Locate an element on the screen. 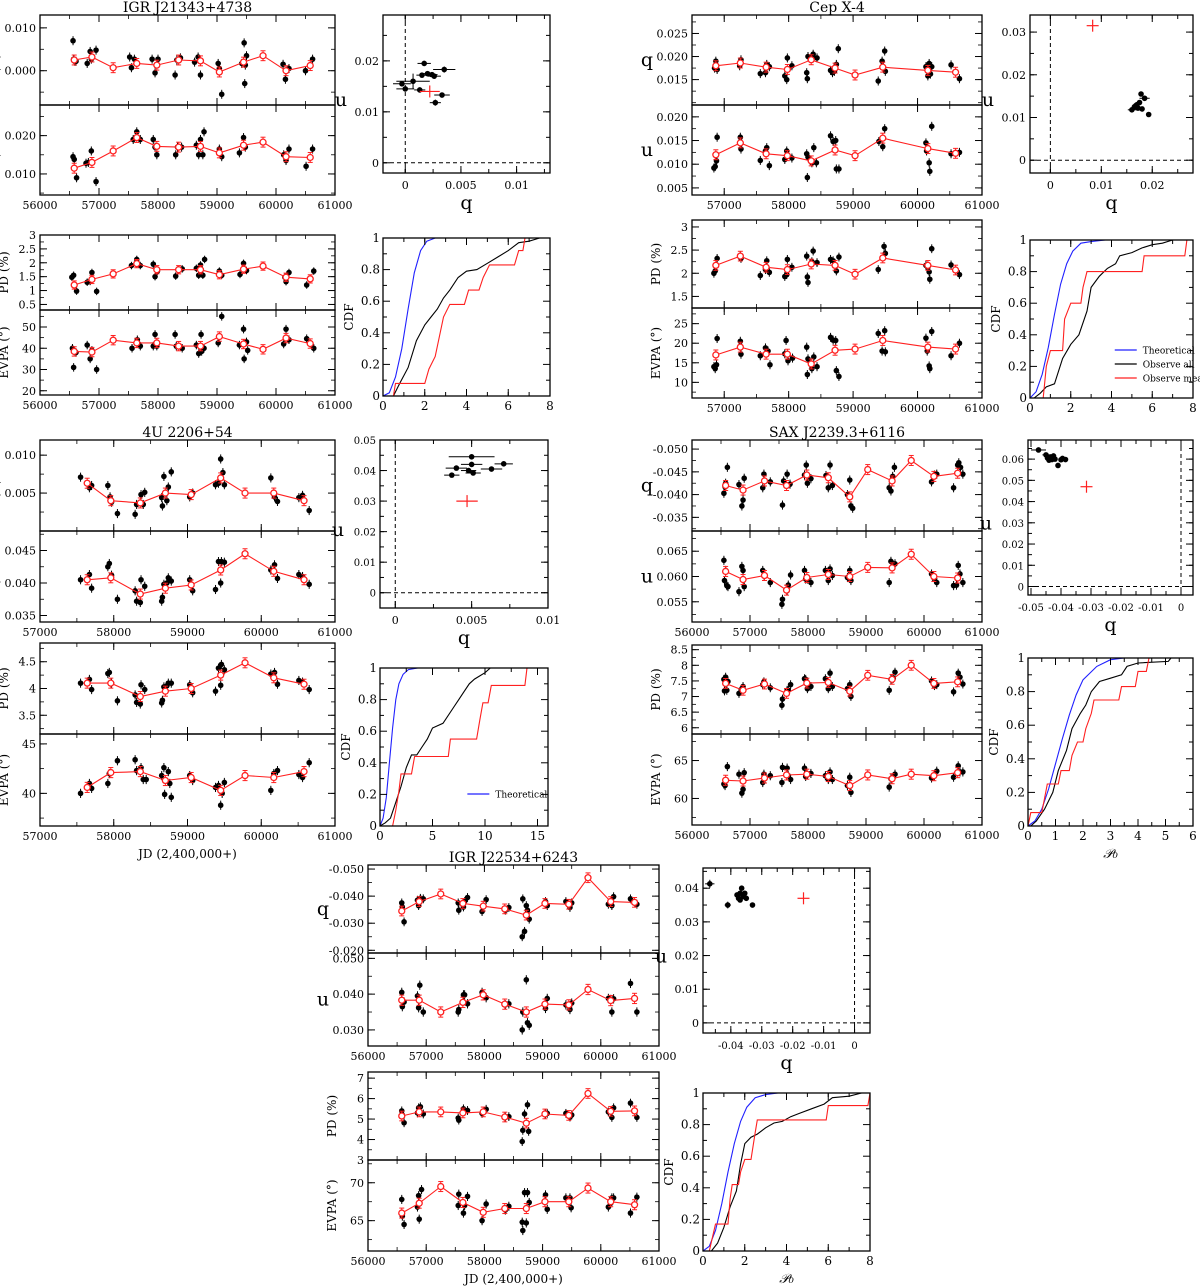 The image size is (1200, 1287). y-tick-label: 0.04 is located at coordinates (1013, 503).